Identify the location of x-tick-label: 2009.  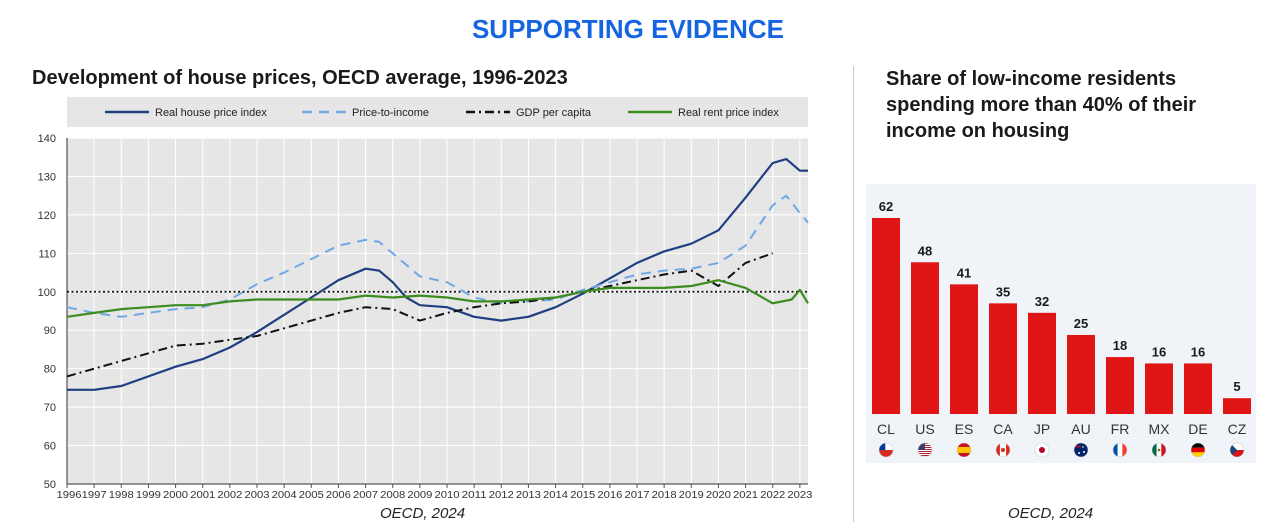
(419, 495).